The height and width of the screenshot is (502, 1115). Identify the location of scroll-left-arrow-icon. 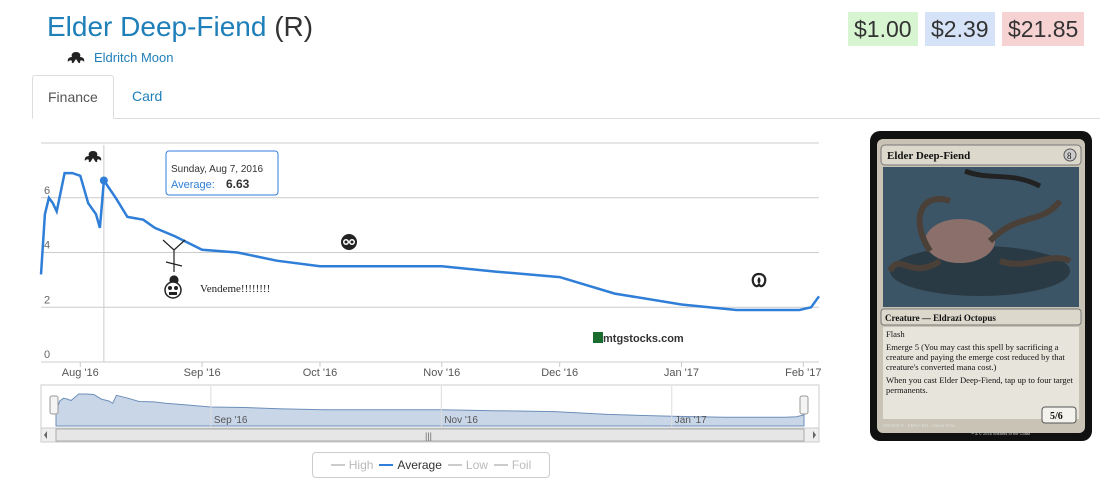
(45, 435).